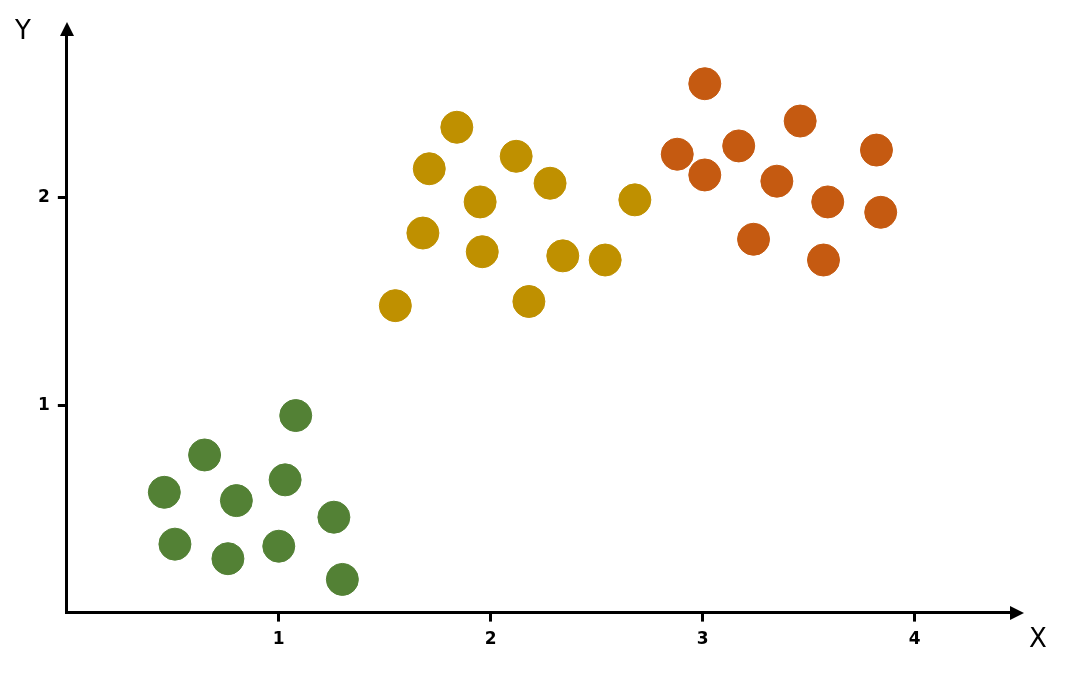  I want to click on y-axis-title: Y, so click(22, 29).